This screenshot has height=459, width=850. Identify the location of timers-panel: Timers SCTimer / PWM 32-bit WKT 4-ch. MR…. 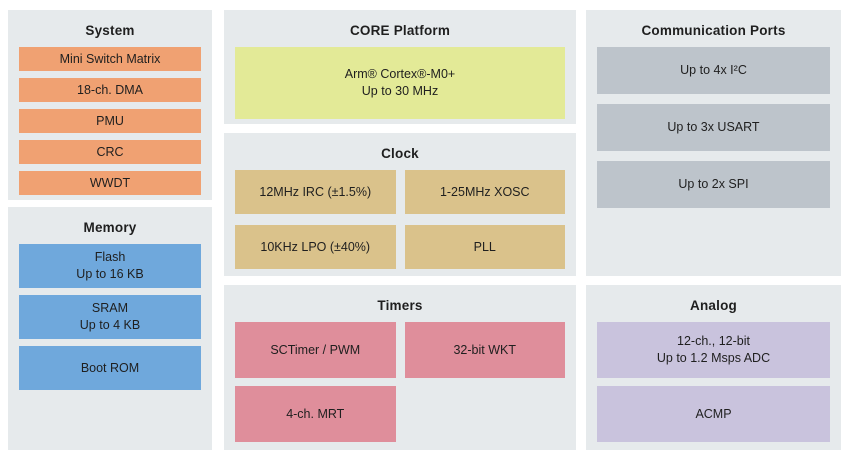
(400, 367).